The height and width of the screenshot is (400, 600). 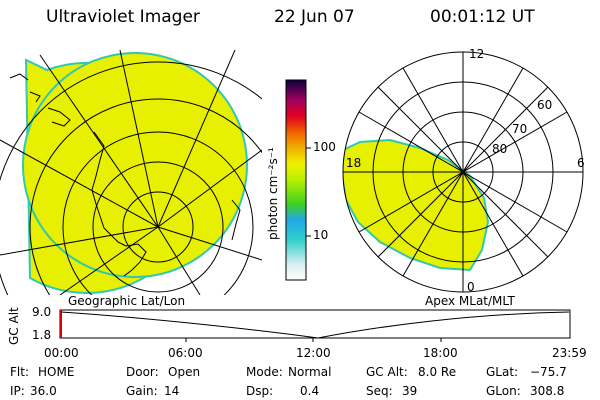 I want to click on altitude-x-ticks, so click(x=313, y=340).